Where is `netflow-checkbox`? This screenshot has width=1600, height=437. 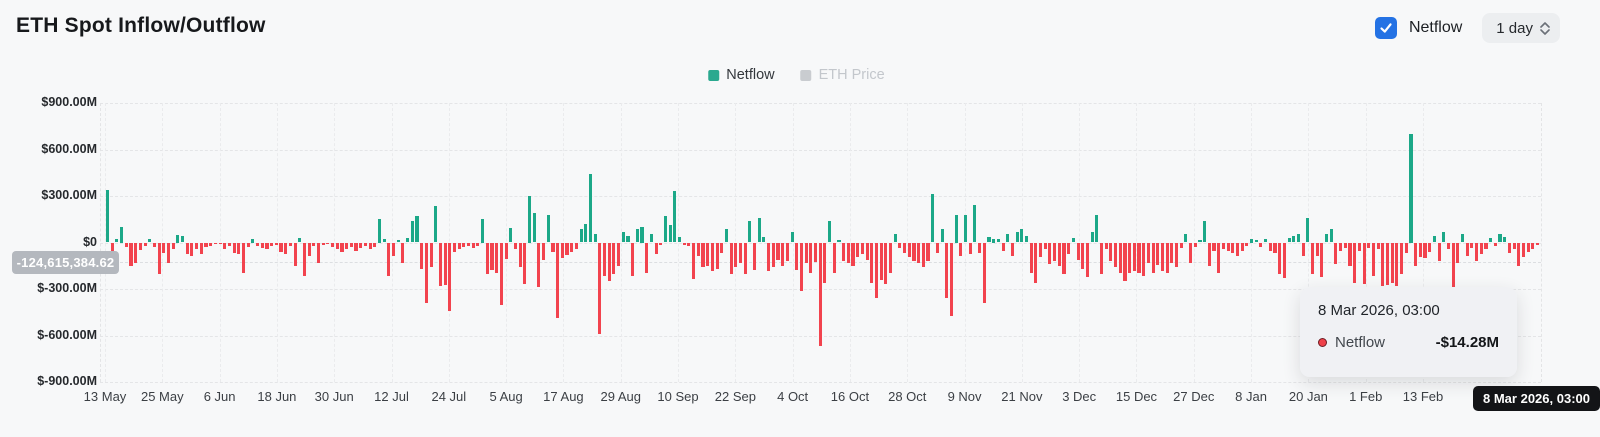
netflow-checkbox is located at coordinates (1385, 28).